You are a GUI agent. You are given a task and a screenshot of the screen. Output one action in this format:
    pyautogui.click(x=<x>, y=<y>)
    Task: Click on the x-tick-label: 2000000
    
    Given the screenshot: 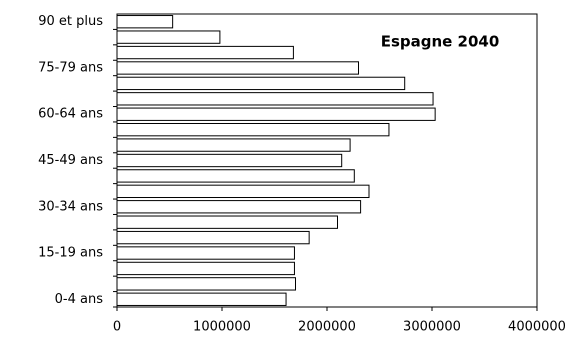 What is the action you would take?
    pyautogui.click(x=327, y=327)
    